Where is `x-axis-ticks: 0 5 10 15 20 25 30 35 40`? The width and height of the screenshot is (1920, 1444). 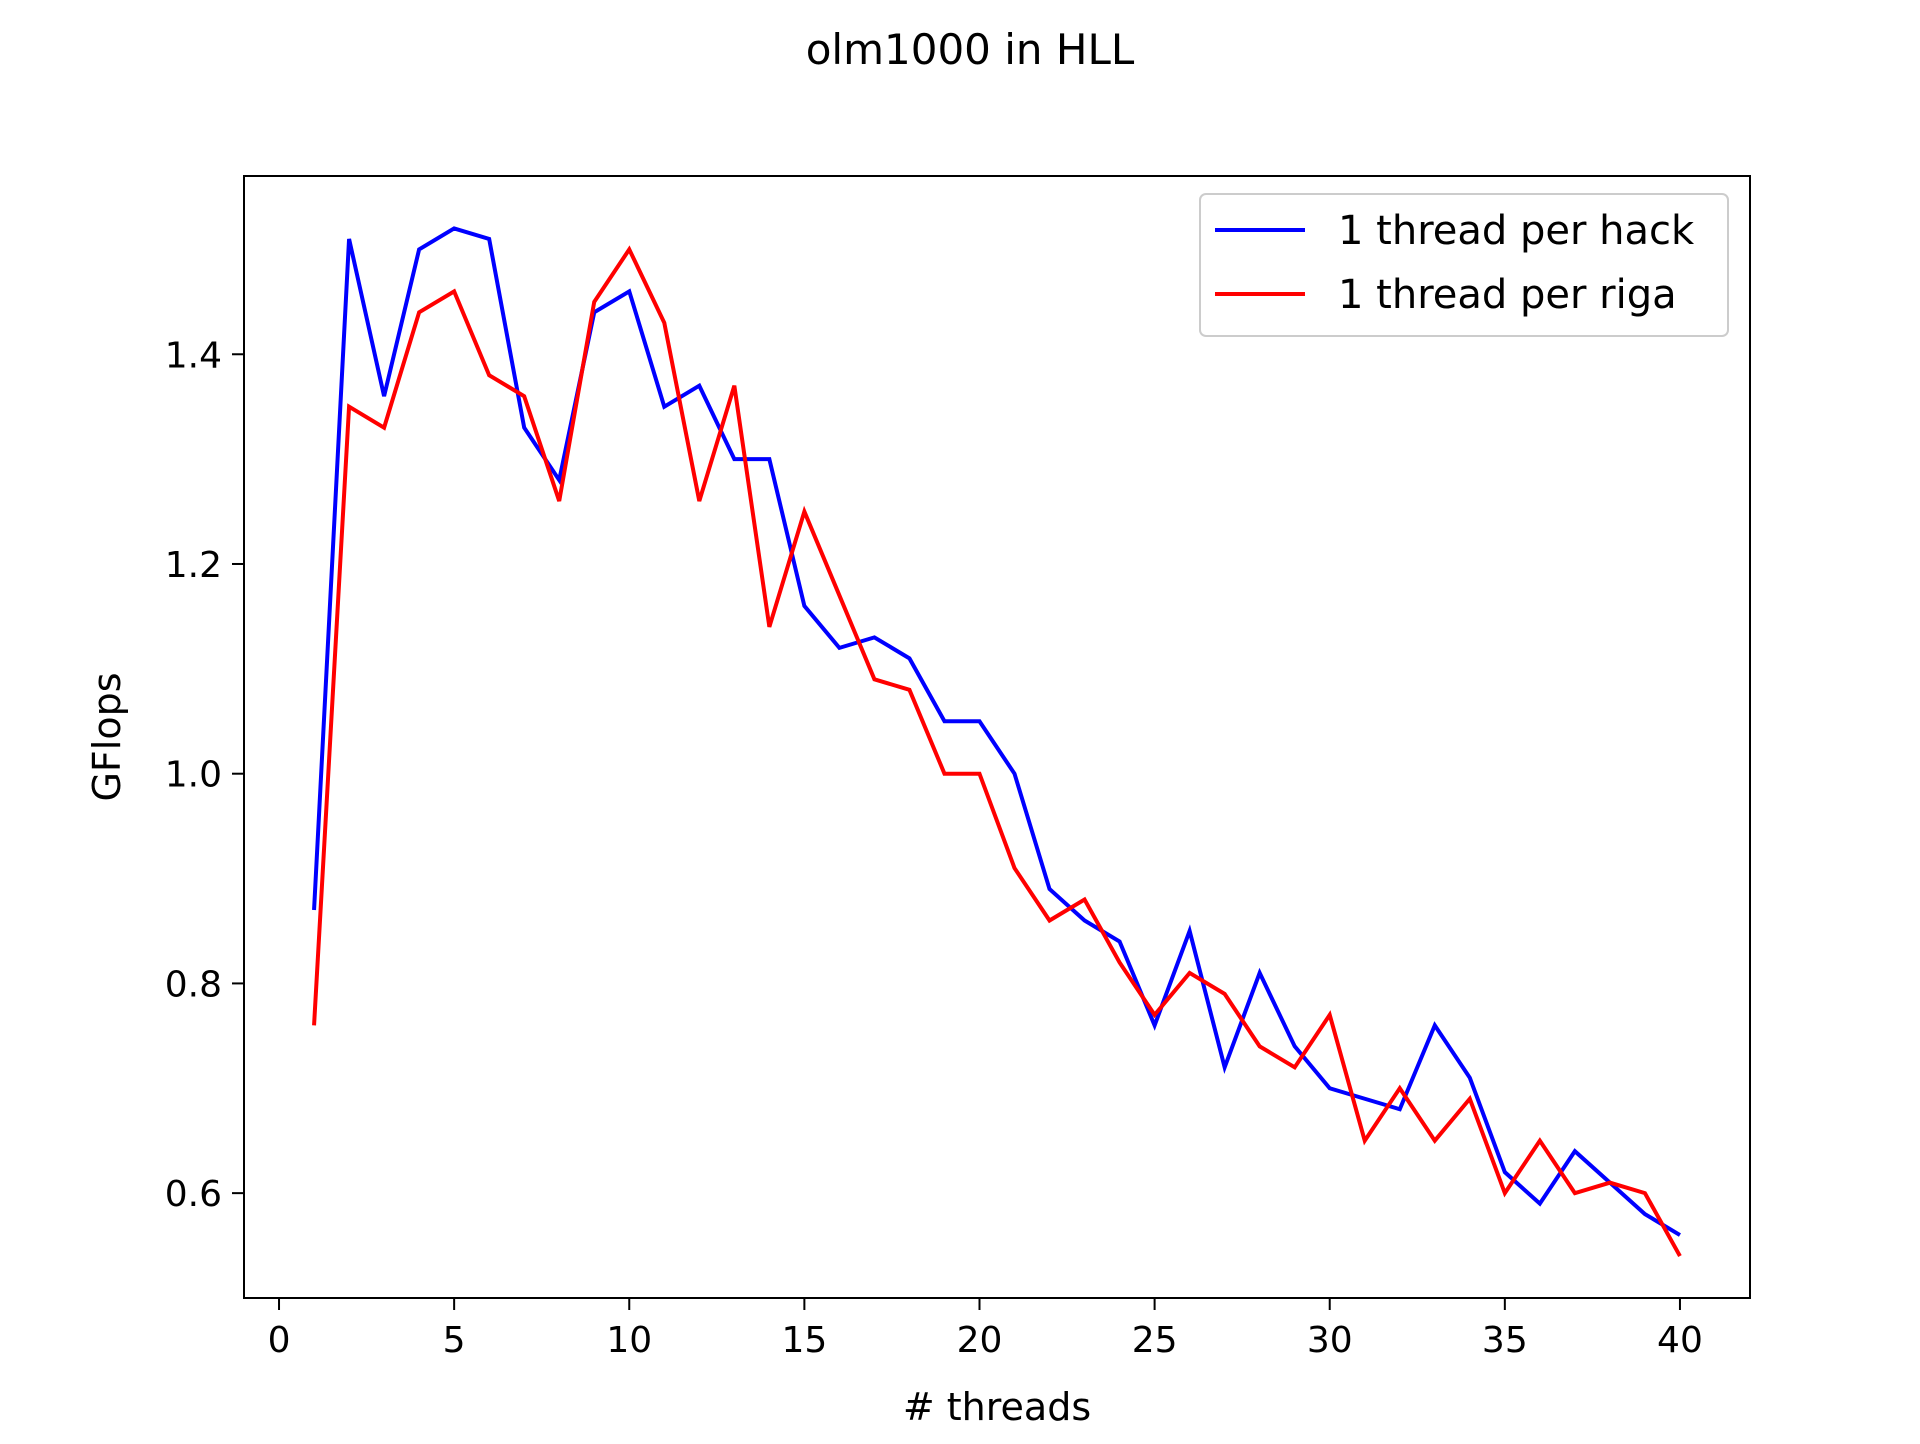 x-axis-ticks: 0 5 10 15 20 25 30 35 40 is located at coordinates (985, 1329).